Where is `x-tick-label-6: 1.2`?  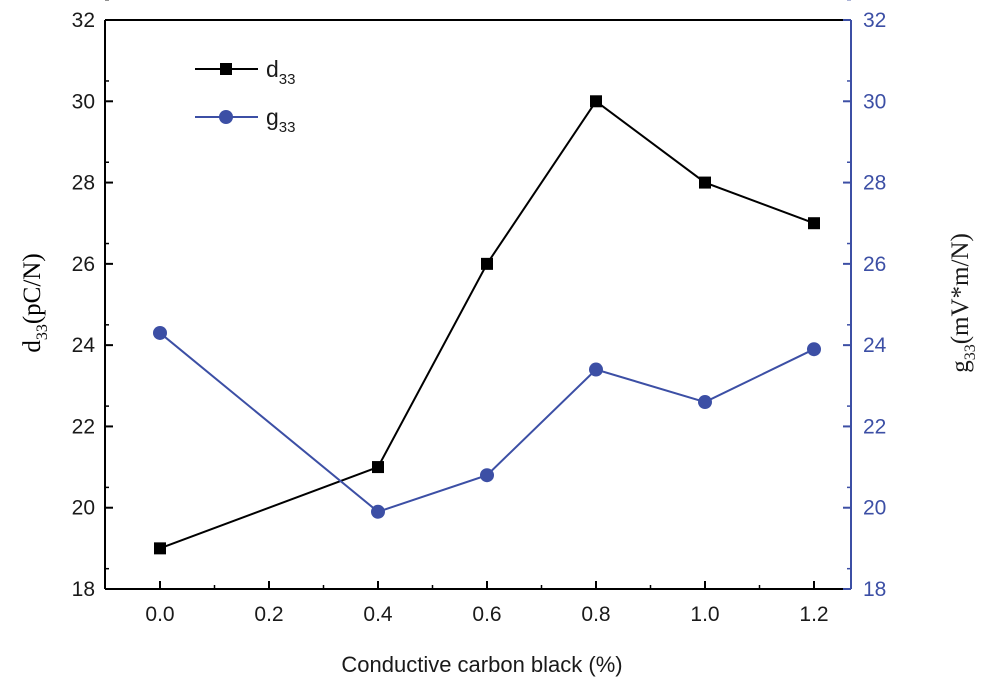
x-tick-label-6: 1.2 is located at coordinates (813, 614).